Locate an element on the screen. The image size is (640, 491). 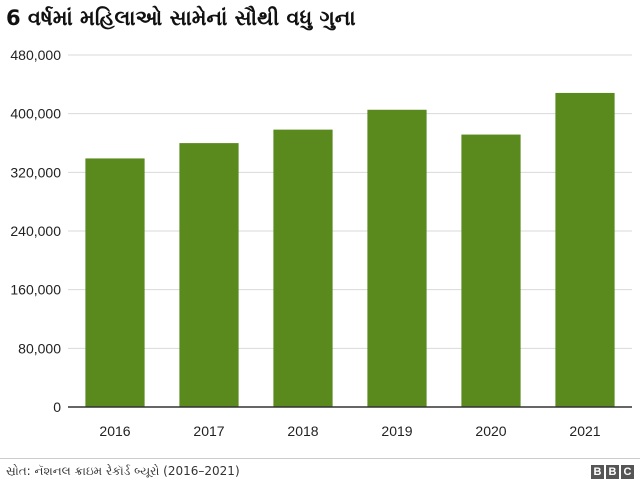
y-tick-label: 320,000 is located at coordinates (35, 172).